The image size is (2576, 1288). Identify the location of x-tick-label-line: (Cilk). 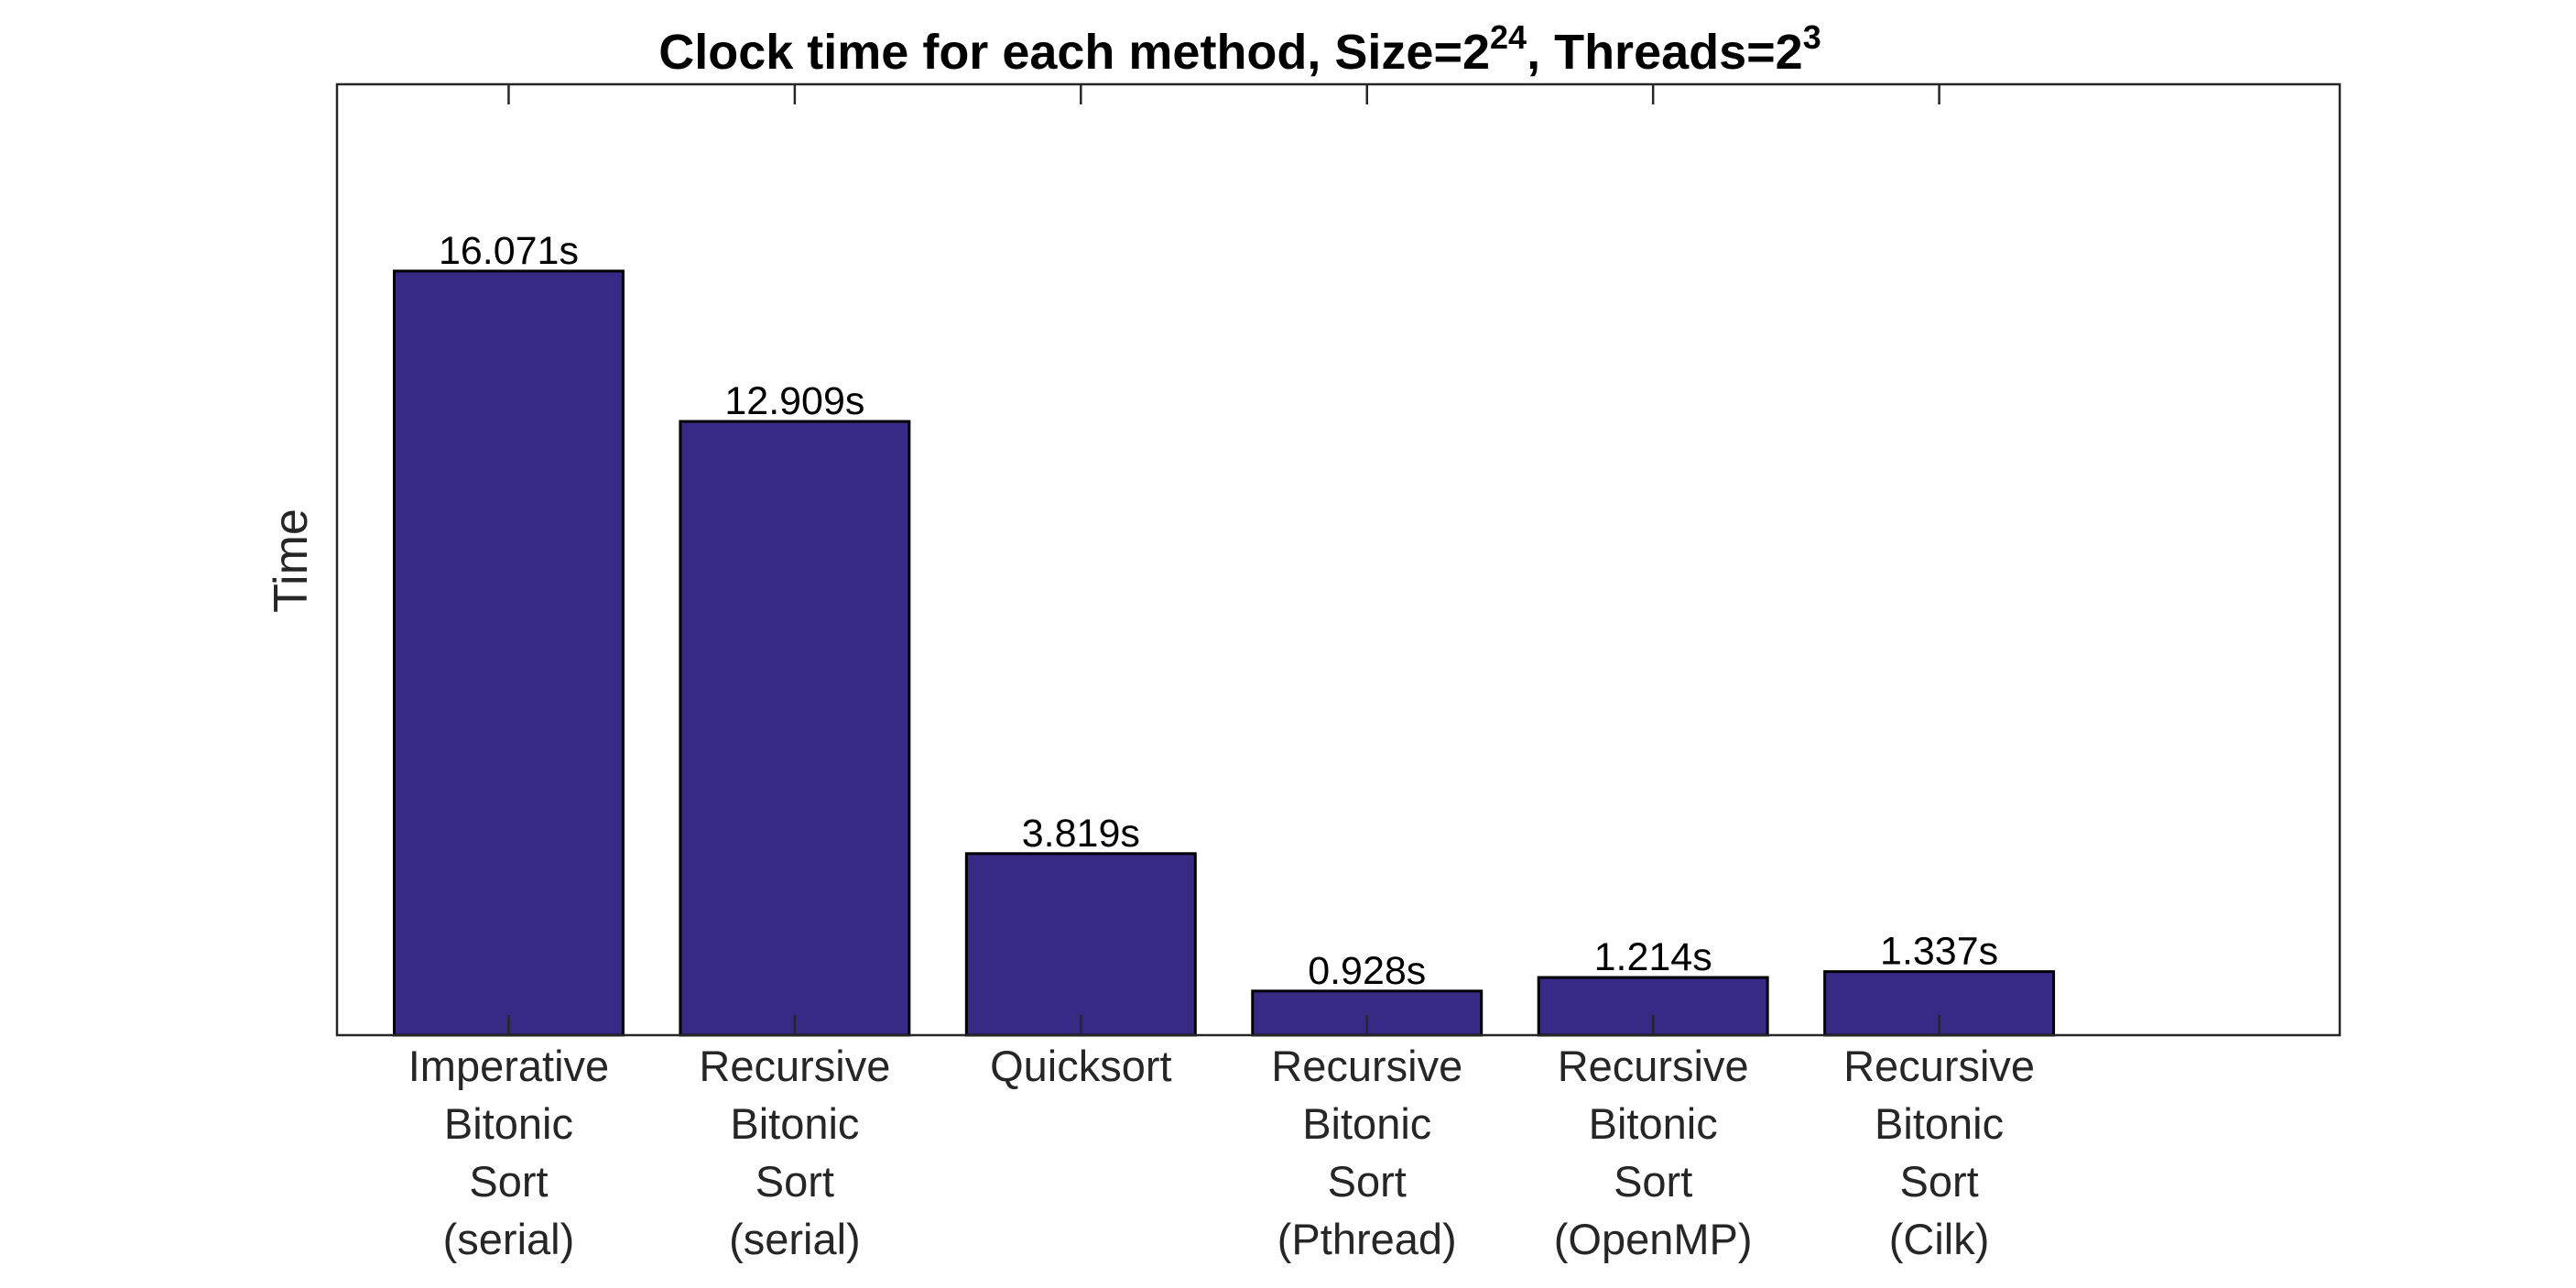
(1939, 1239).